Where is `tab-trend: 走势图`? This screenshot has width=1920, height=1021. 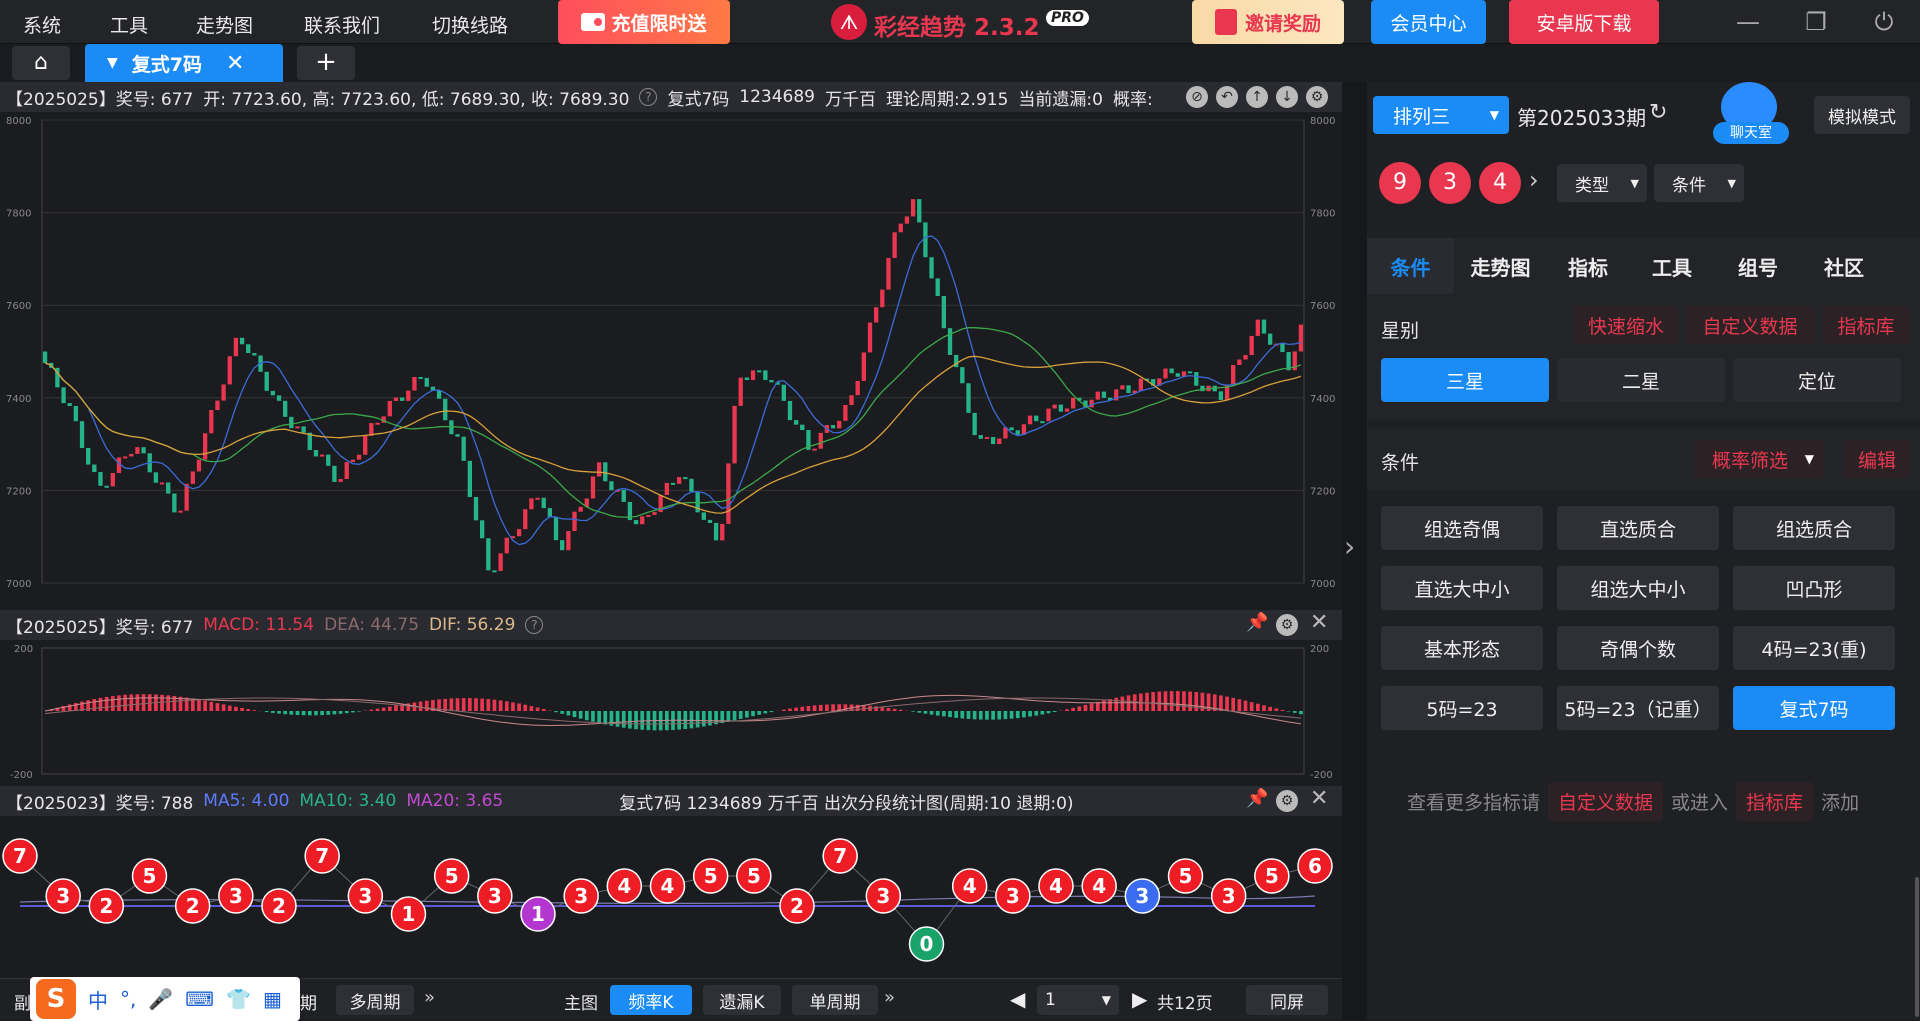 tab-trend: 走势图 is located at coordinates (1500, 266).